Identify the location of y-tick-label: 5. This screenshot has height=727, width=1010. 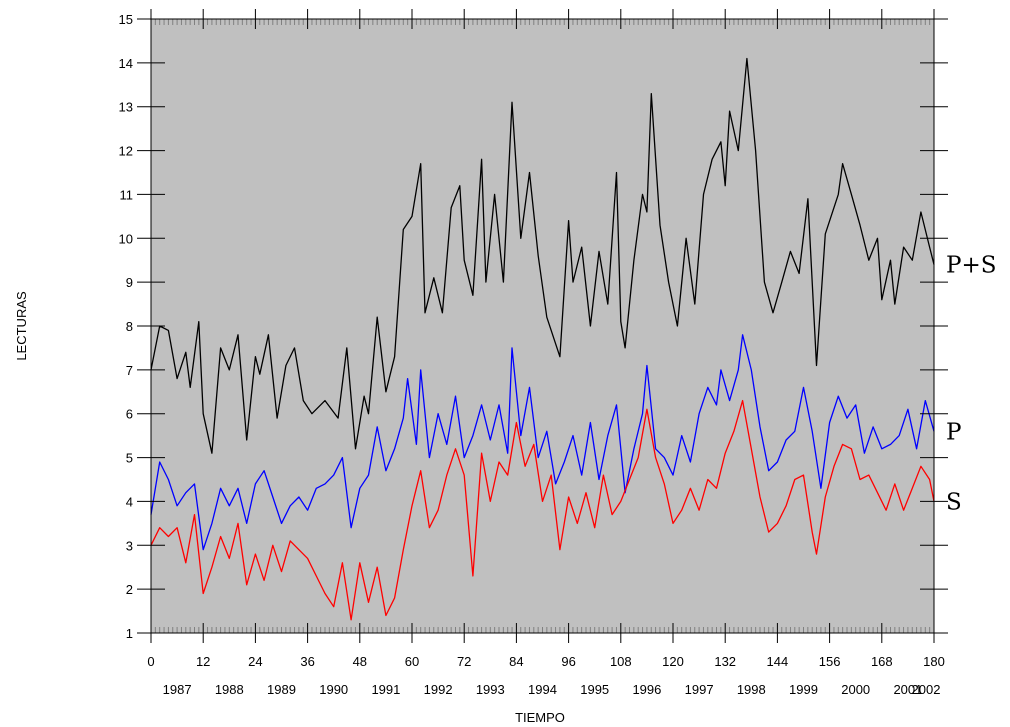
(129, 458).